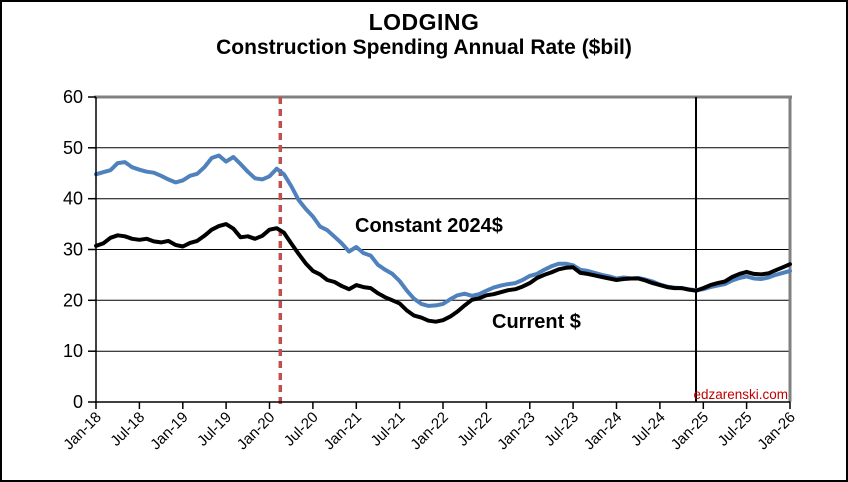 The image size is (848, 482). I want to click on x-tick-label-Jul-20: Jul-20, so click(301, 429).